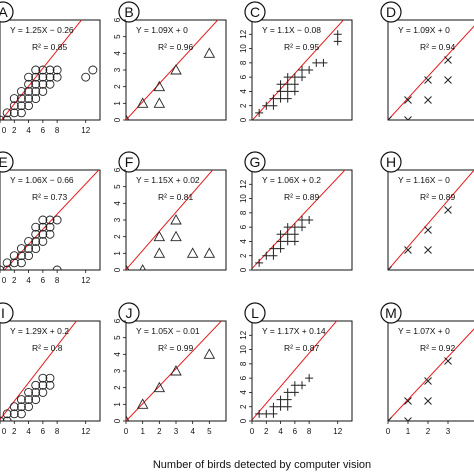 This screenshot has width=474, height=474. I want to click on panel-f: Y = 1.15X + 0.02 R² = 0.81 F 0 1 2 3 4 5 6, so click(170, 211).